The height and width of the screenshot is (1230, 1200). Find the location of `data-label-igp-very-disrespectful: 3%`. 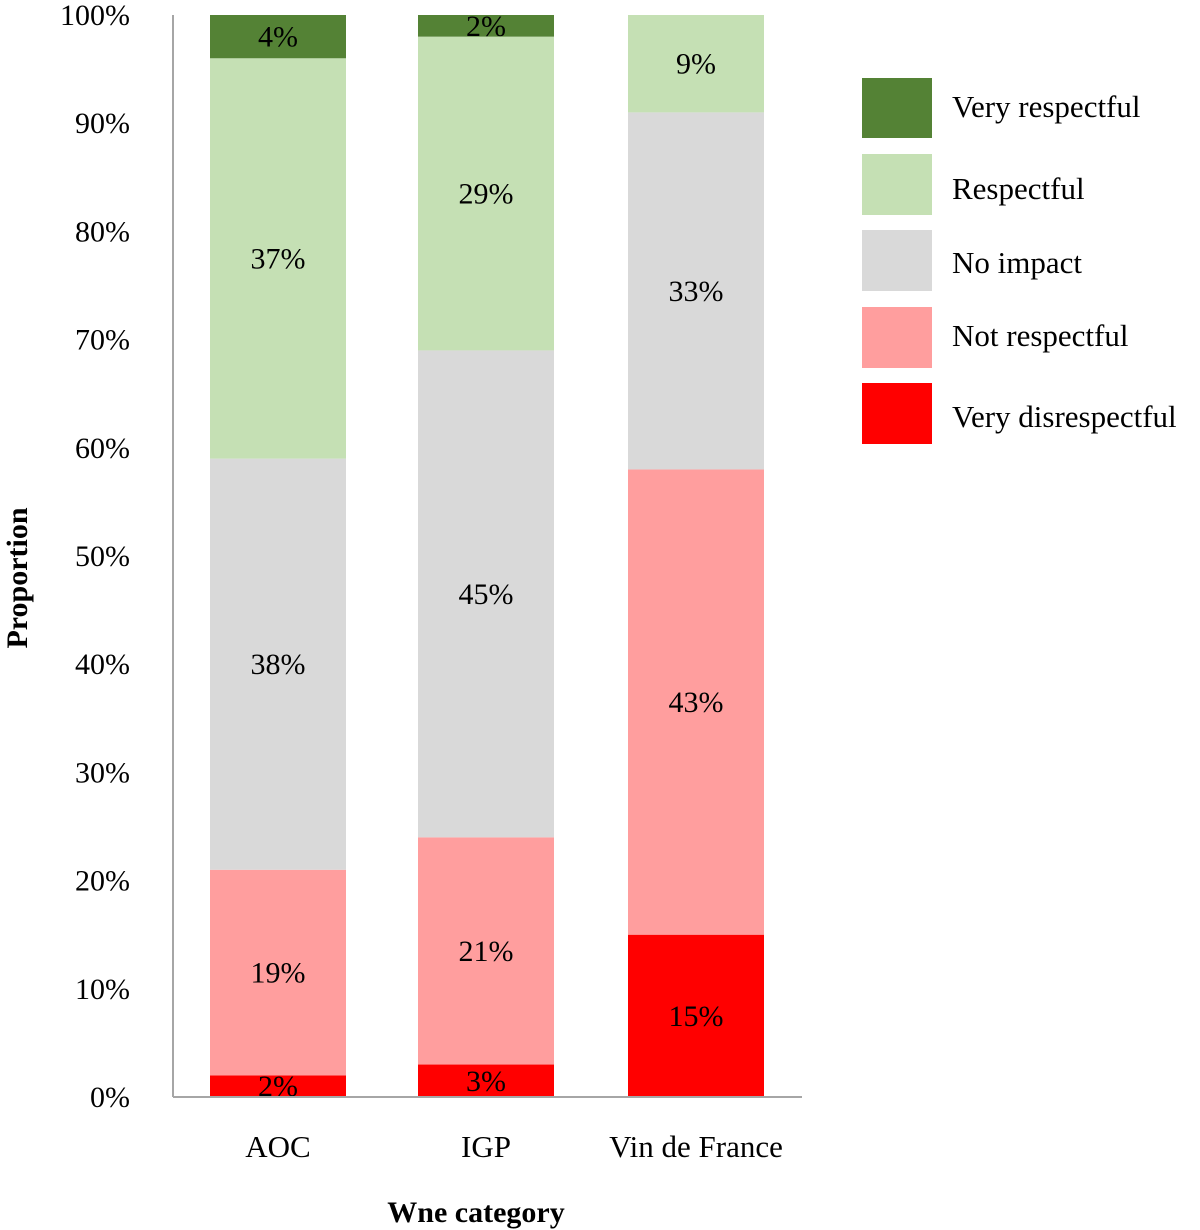

data-label-igp-very-disrespectful: 3% is located at coordinates (486, 1081).